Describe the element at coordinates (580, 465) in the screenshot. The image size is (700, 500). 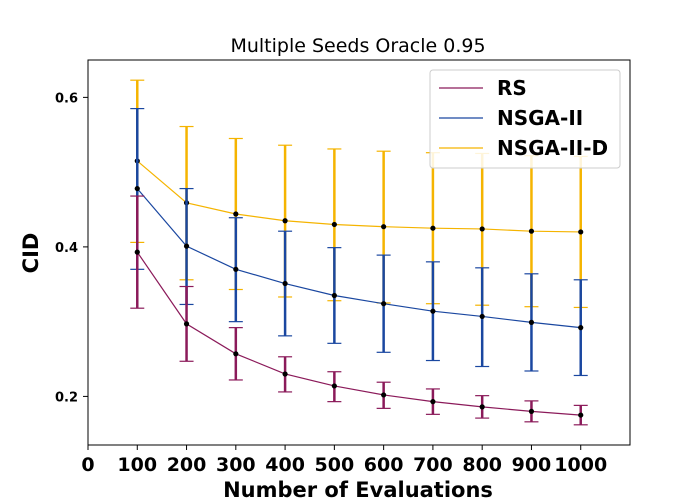
I see `x-tick-label: 1000` at that location.